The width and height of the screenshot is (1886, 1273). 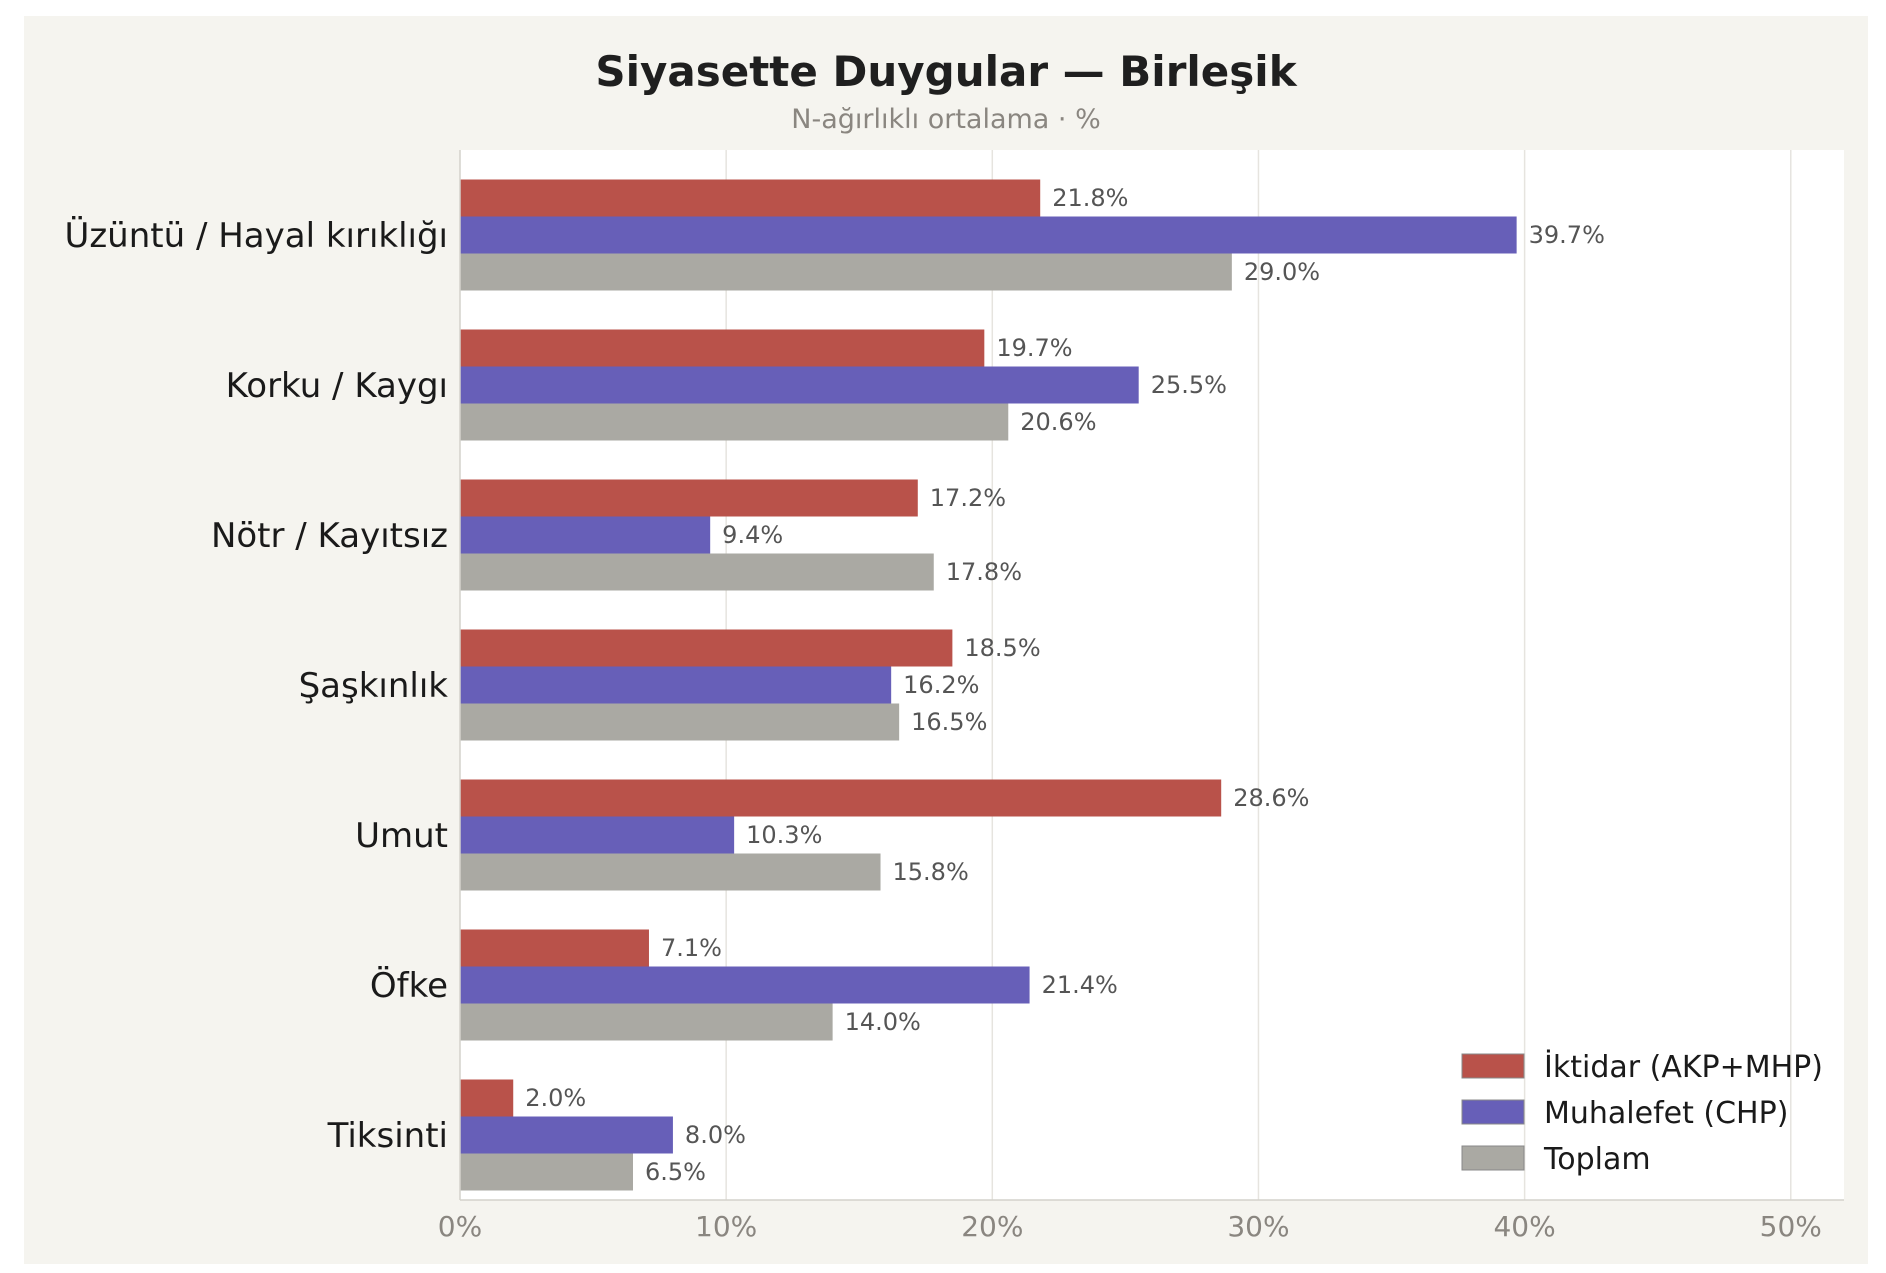 I want to click on x-tick-label: 10%, so click(x=726, y=1226).